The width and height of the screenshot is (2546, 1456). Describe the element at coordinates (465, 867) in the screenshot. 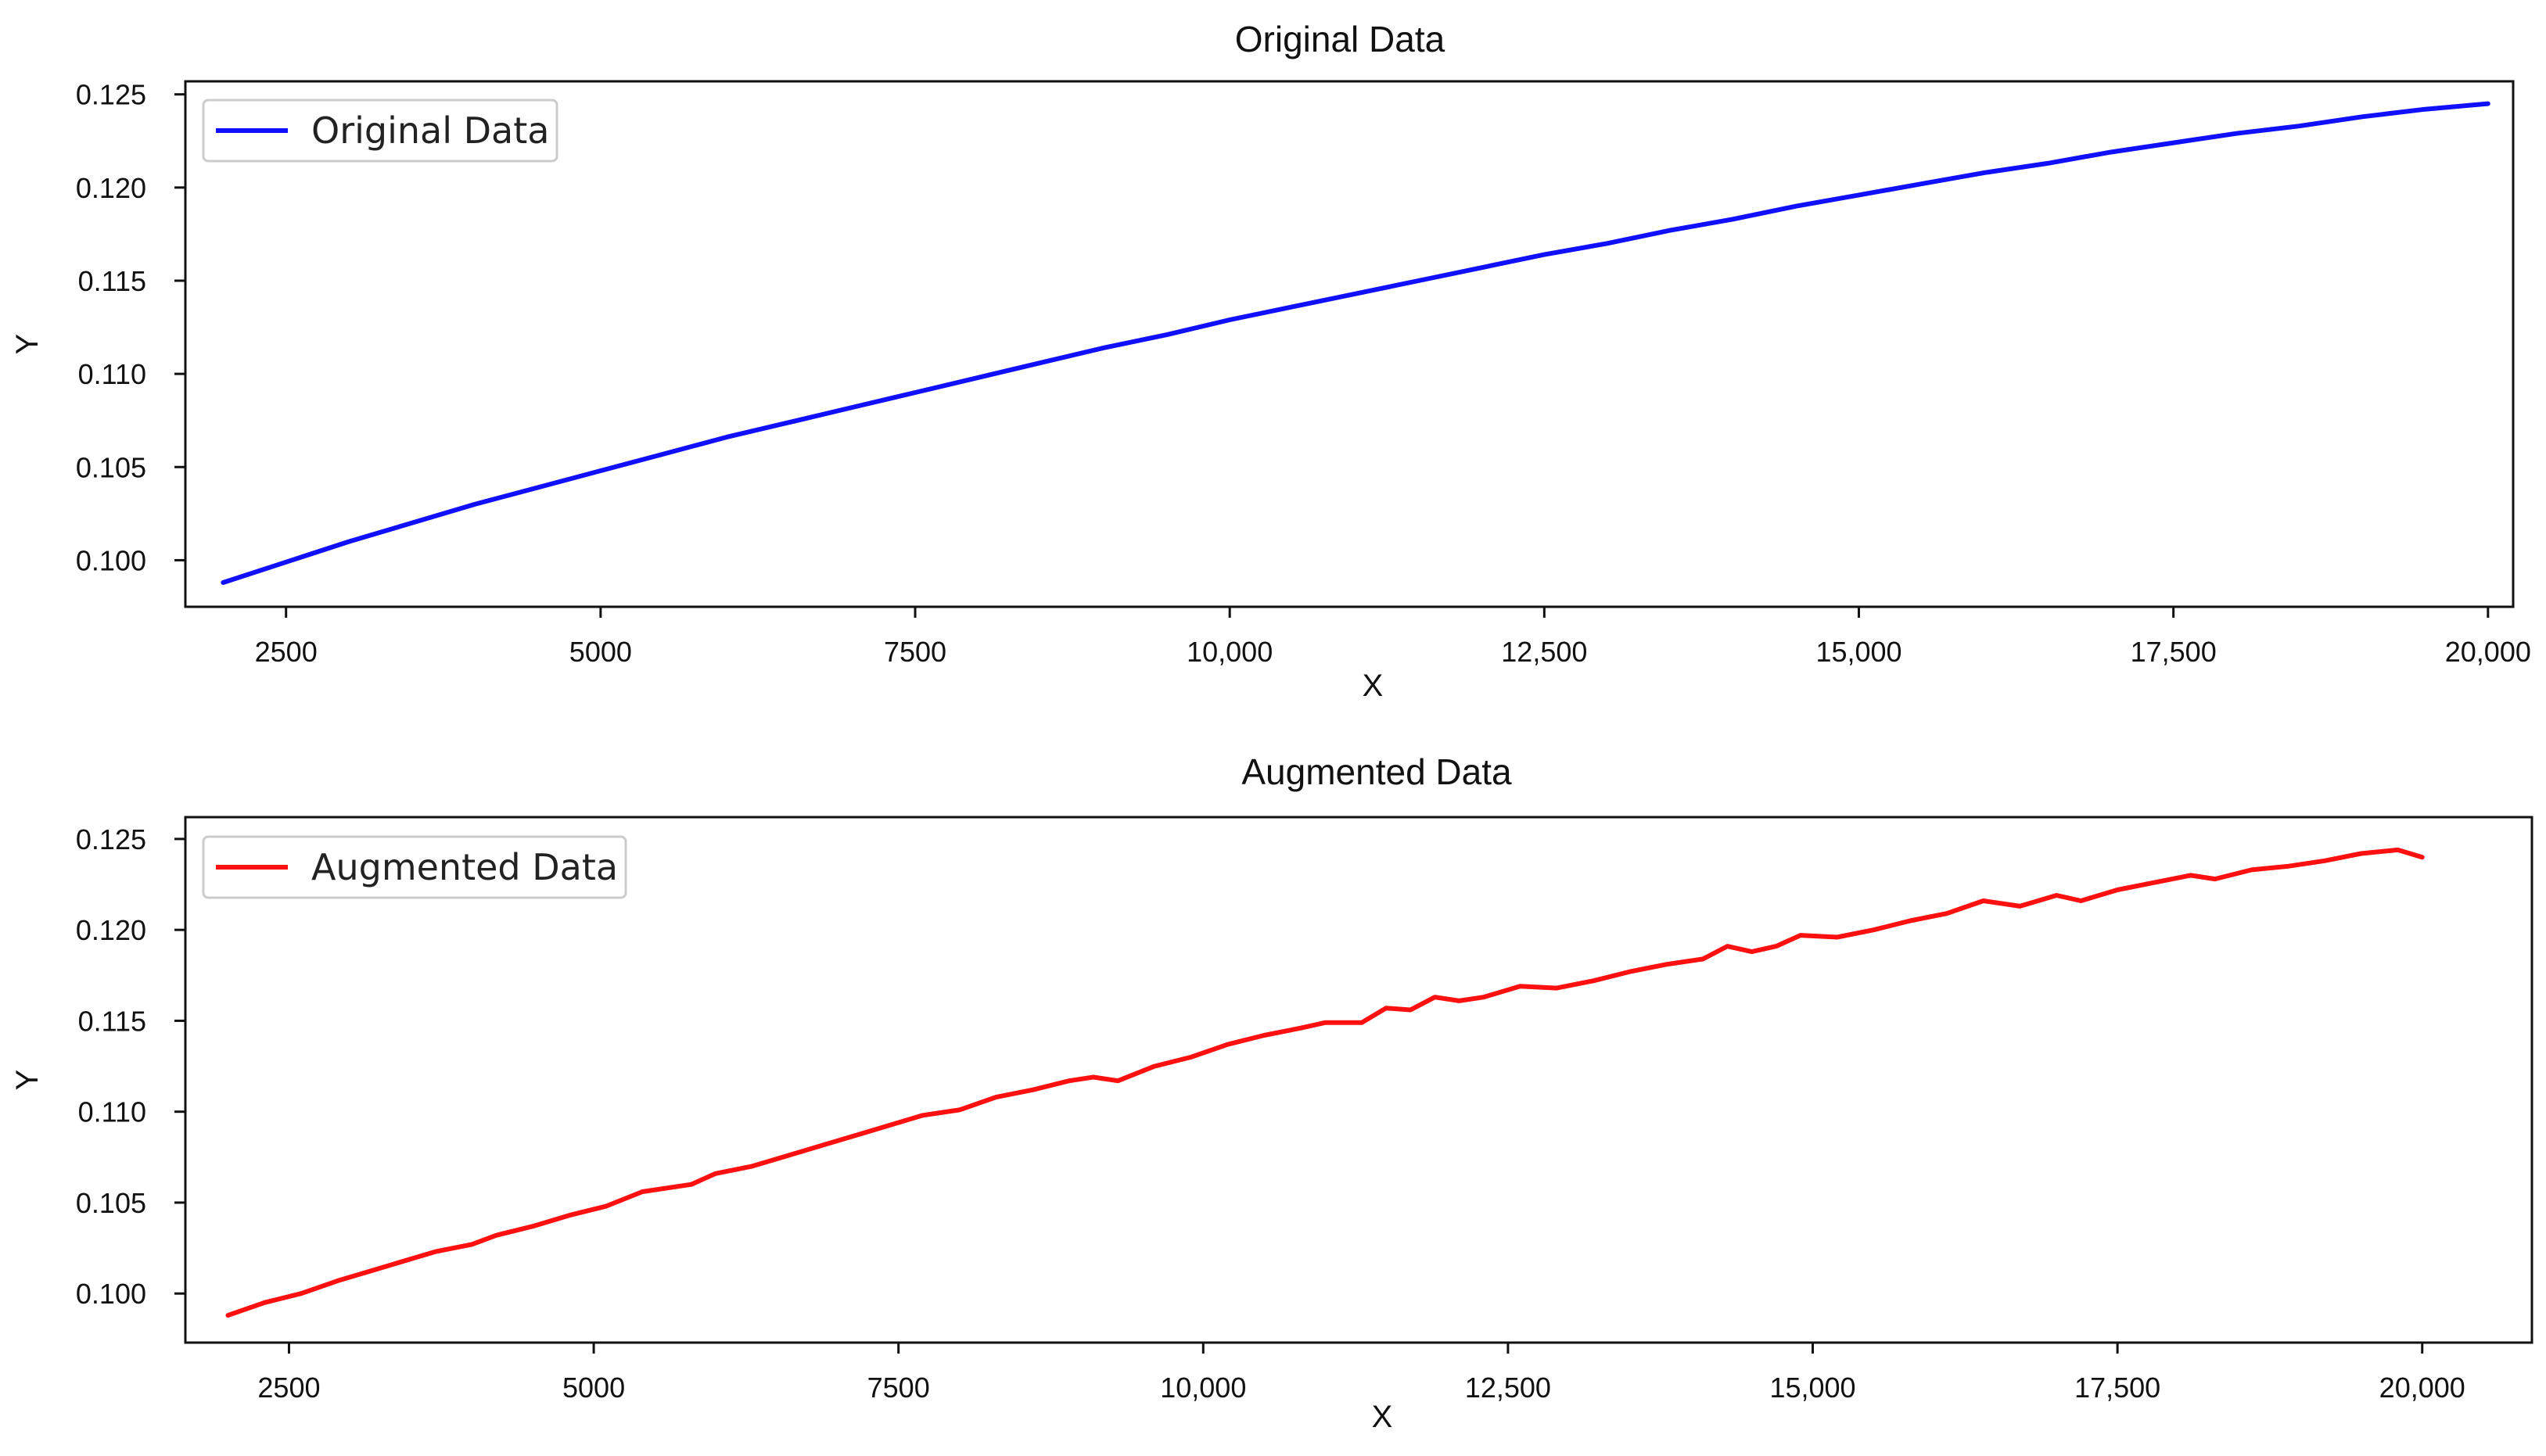

I see `legend-label: Augmented Data` at that location.